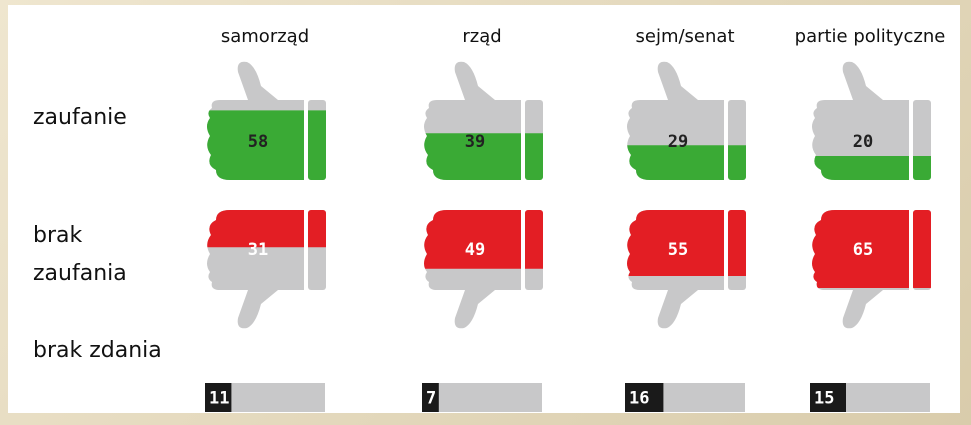 This screenshot has width=971, height=425. What do you see at coordinates (265, 36) in the screenshot?
I see `column-header: samorząd` at bounding box center [265, 36].